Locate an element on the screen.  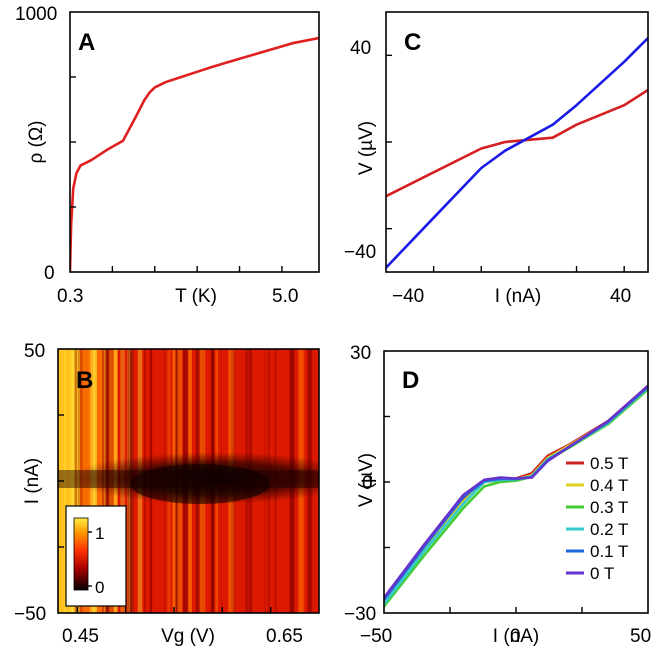
colorbar is located at coordinates (81, 554).